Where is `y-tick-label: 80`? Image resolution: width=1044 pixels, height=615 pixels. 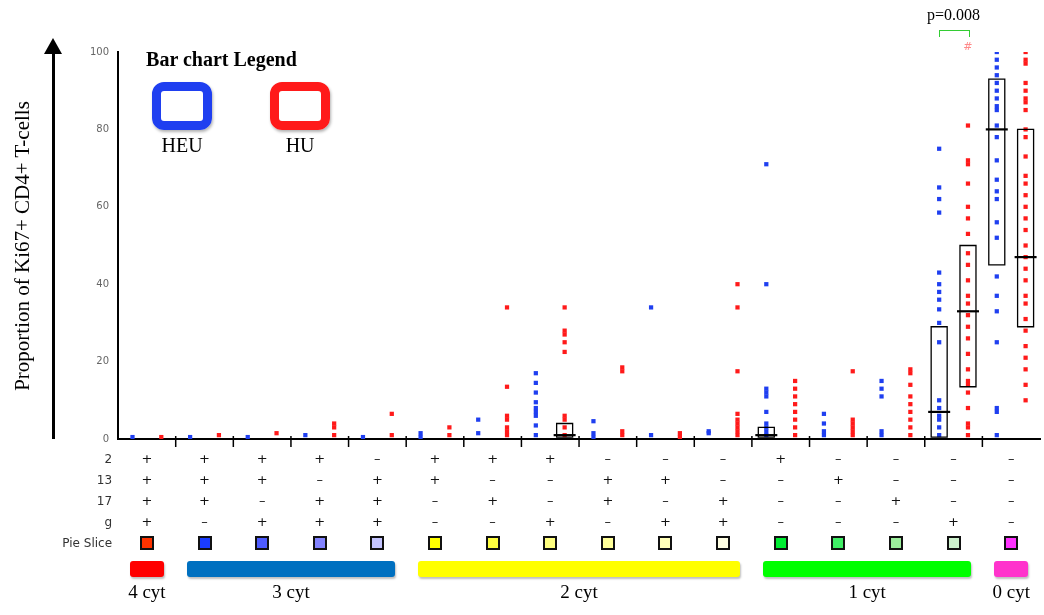 y-tick-label: 80 is located at coordinates (103, 128).